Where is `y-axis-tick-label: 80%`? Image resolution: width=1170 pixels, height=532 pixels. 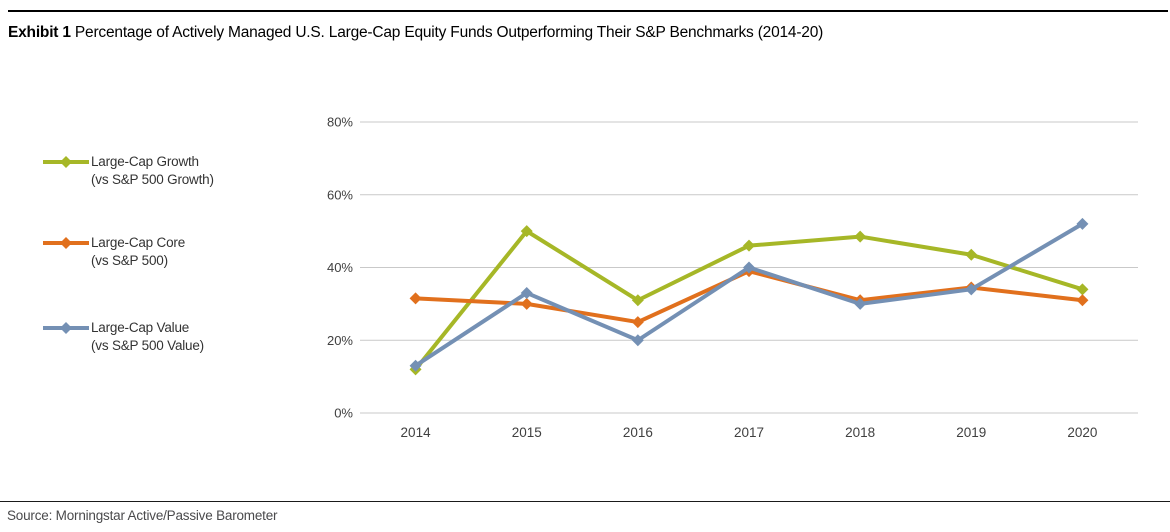
y-axis-tick-label: 80% is located at coordinates (340, 122).